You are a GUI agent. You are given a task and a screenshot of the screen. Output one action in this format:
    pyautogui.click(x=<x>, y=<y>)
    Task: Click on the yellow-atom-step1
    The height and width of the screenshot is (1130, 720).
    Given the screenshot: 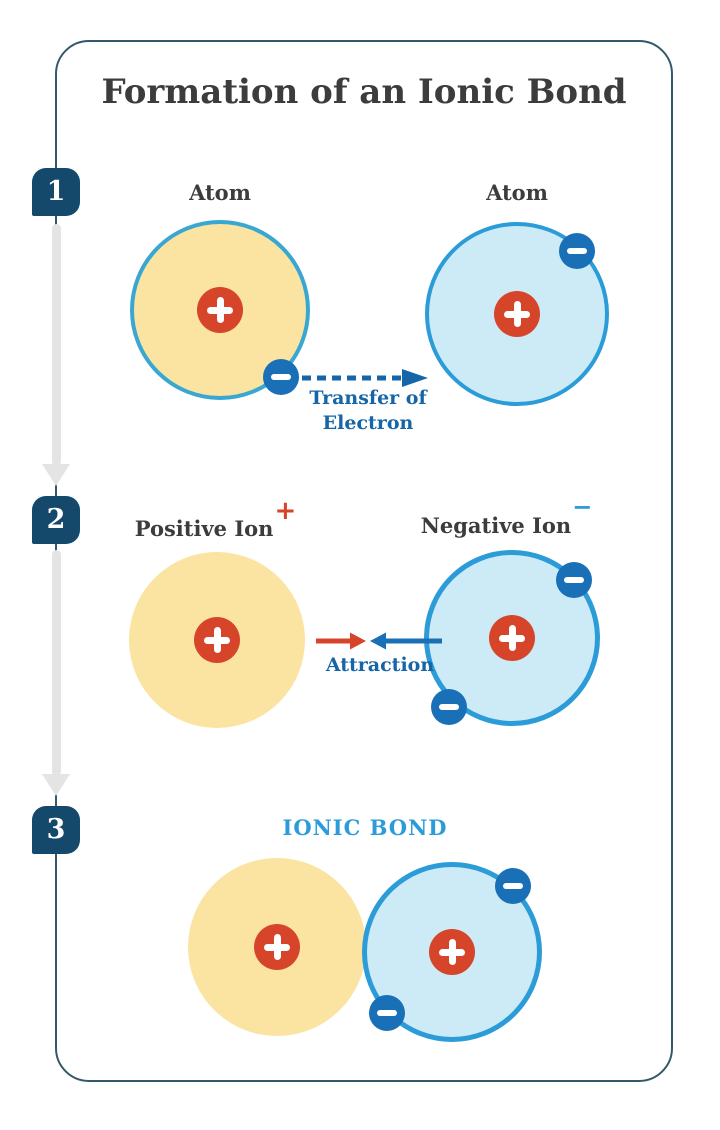 What is the action you would take?
    pyautogui.click(x=220, y=310)
    